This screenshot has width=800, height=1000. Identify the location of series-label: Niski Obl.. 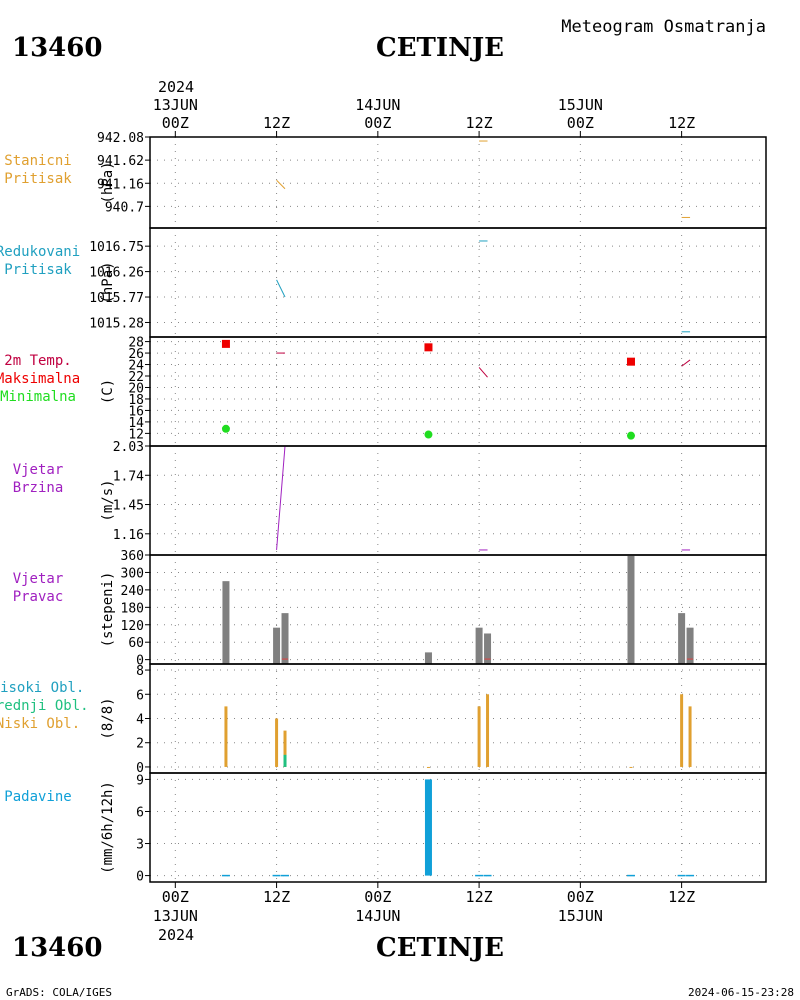
(40, 724).